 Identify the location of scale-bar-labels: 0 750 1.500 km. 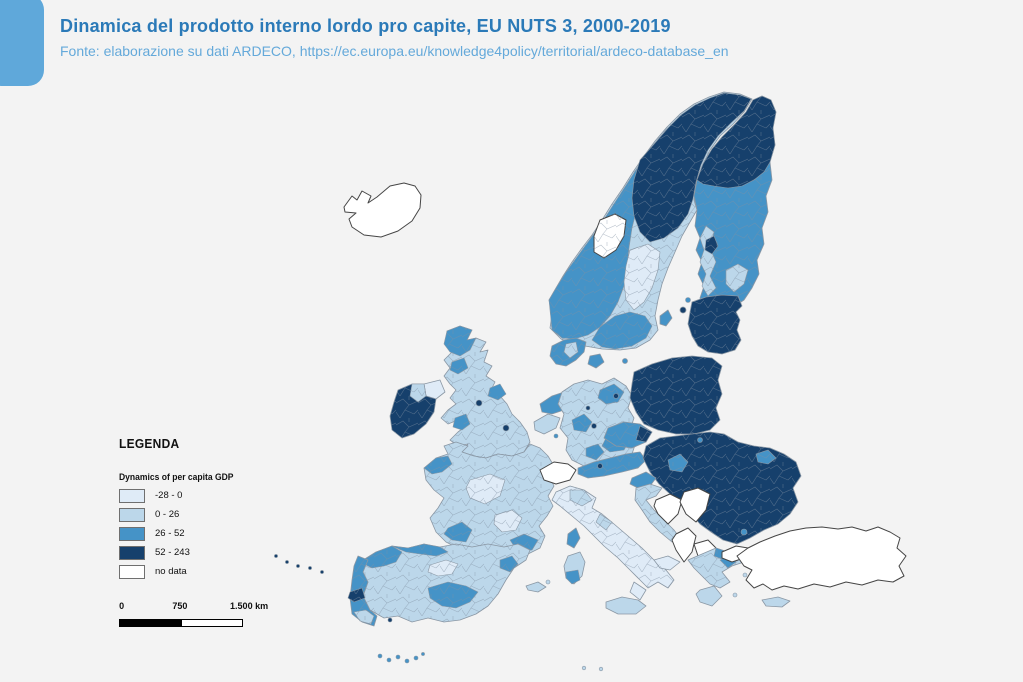
(193, 607).